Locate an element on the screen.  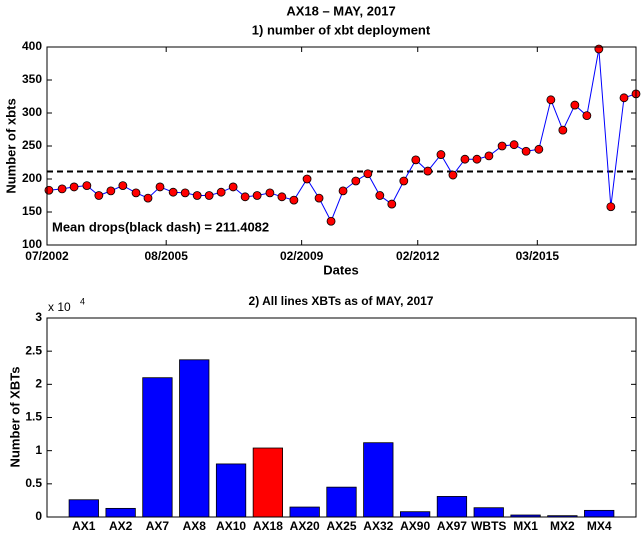
x-tick-label: AX97 is located at coordinates (452, 526).